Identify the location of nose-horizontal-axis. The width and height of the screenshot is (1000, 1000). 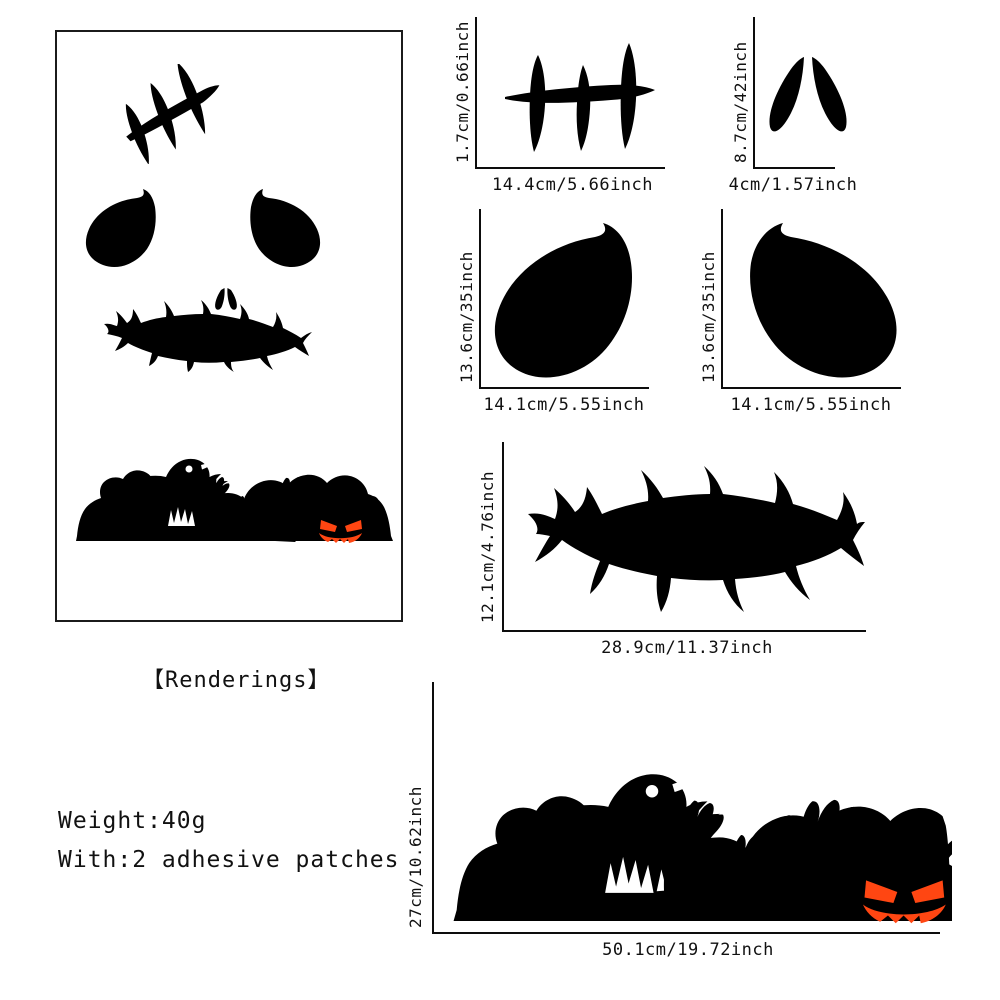
(794, 168).